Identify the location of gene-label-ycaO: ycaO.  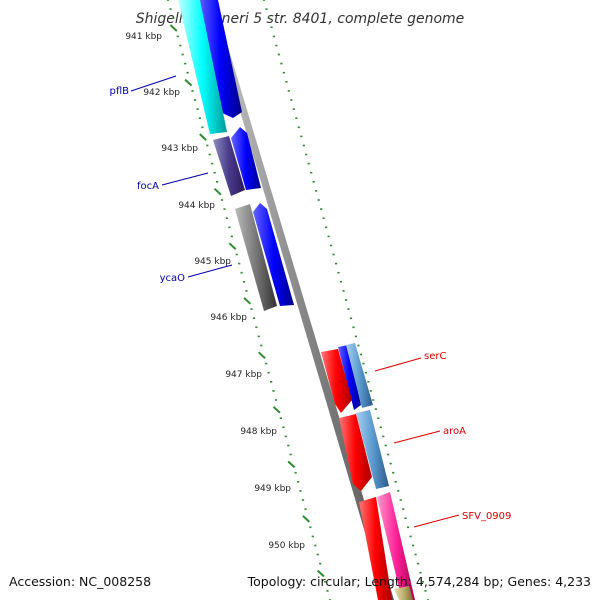
(173, 278).